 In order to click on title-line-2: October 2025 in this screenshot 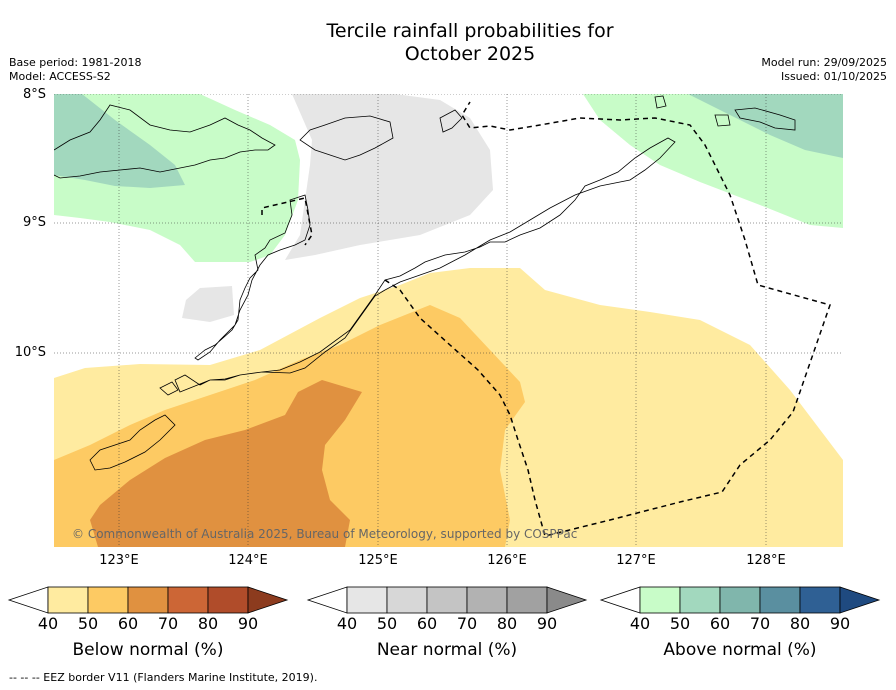, I will do `click(470, 54)`.